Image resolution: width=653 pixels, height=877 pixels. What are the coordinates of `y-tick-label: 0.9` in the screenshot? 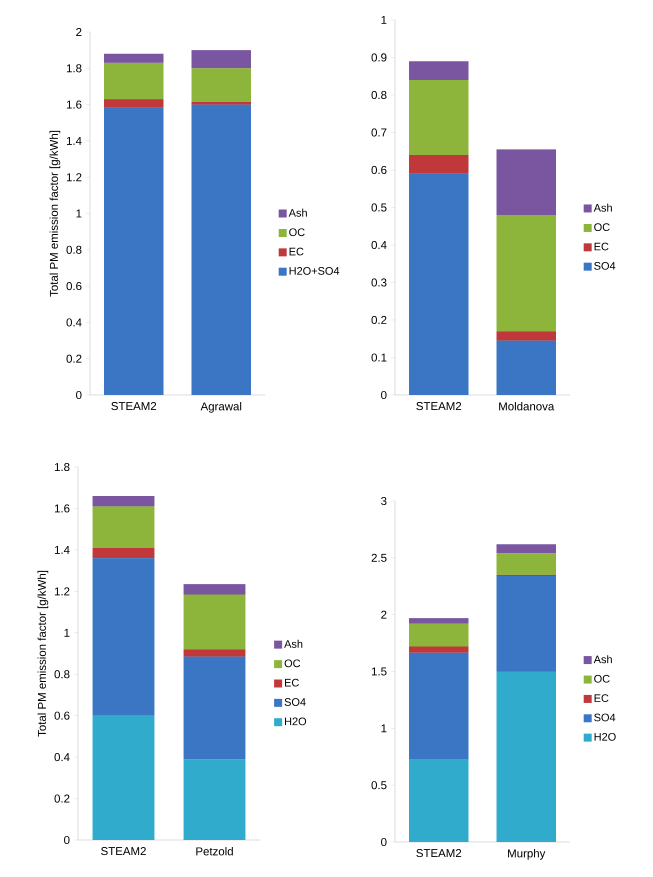 It's located at (379, 57).